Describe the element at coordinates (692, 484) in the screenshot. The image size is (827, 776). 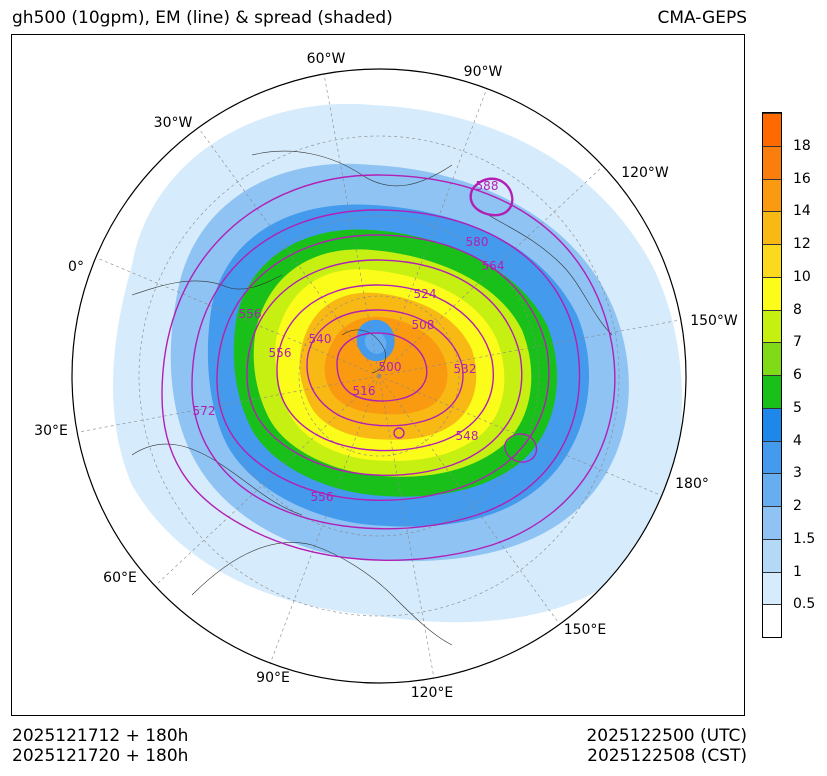
I see `lon-label-180: 180°` at that location.